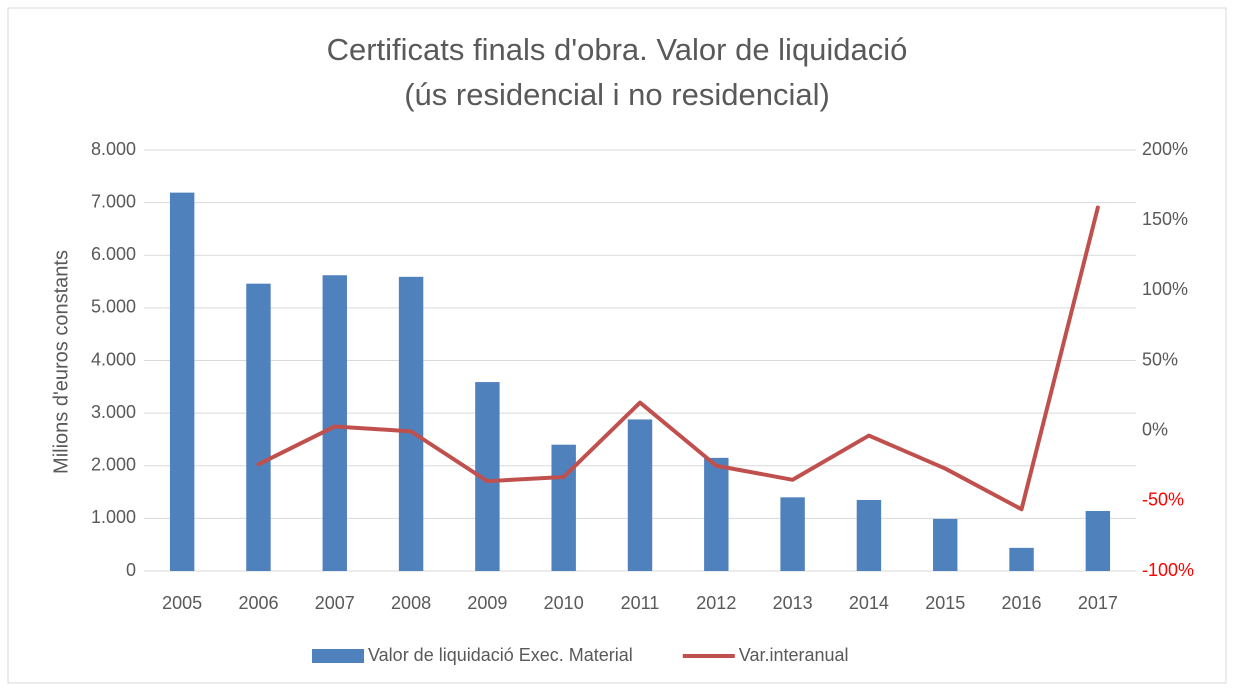 This screenshot has width=1234, height=691. I want to click on x-tick-label: 2014, so click(869, 603).